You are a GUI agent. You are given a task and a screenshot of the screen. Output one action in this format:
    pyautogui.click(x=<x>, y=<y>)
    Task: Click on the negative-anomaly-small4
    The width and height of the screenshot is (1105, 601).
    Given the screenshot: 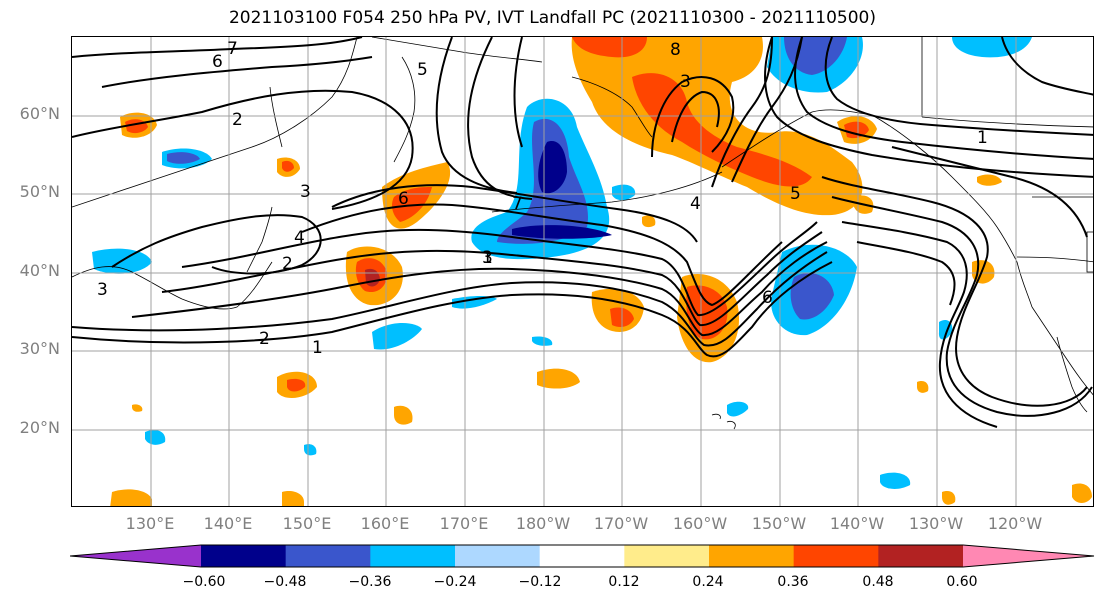 What is the action you would take?
    pyautogui.click(x=155, y=437)
    